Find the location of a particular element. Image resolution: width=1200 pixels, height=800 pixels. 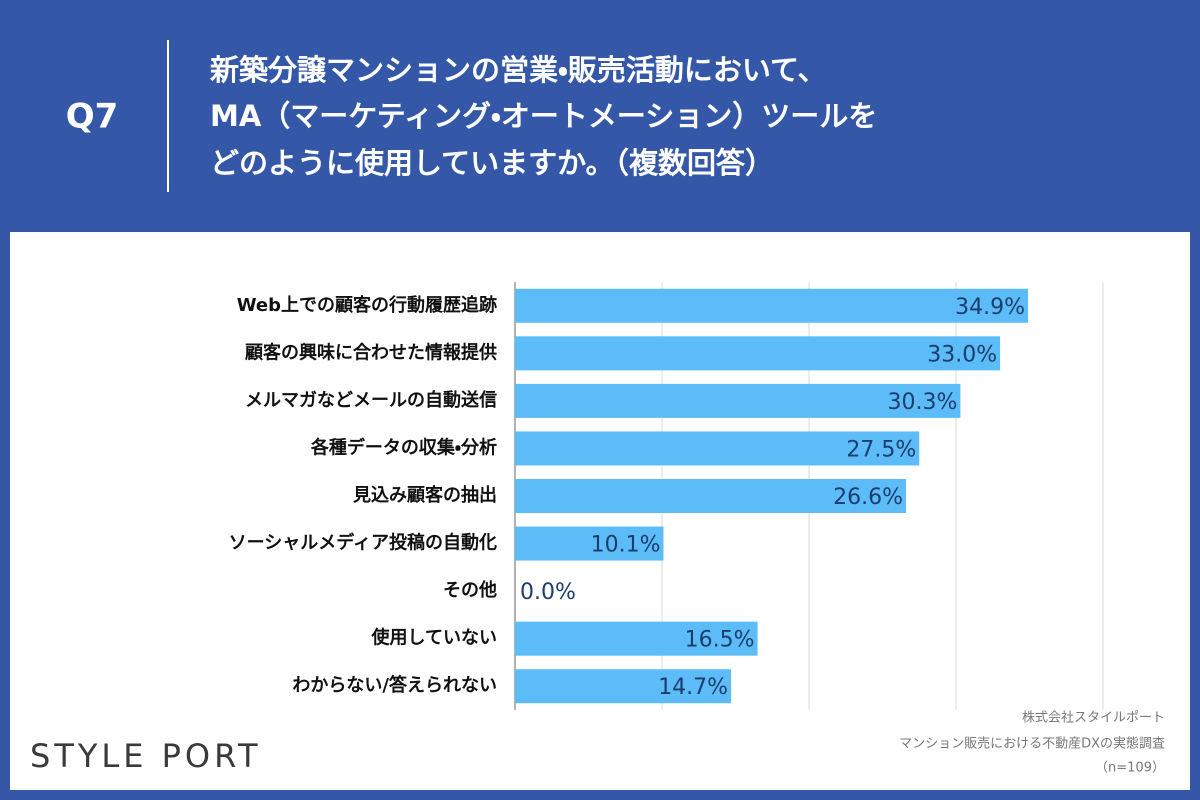

source: （n=109） is located at coordinates (1130, 768).